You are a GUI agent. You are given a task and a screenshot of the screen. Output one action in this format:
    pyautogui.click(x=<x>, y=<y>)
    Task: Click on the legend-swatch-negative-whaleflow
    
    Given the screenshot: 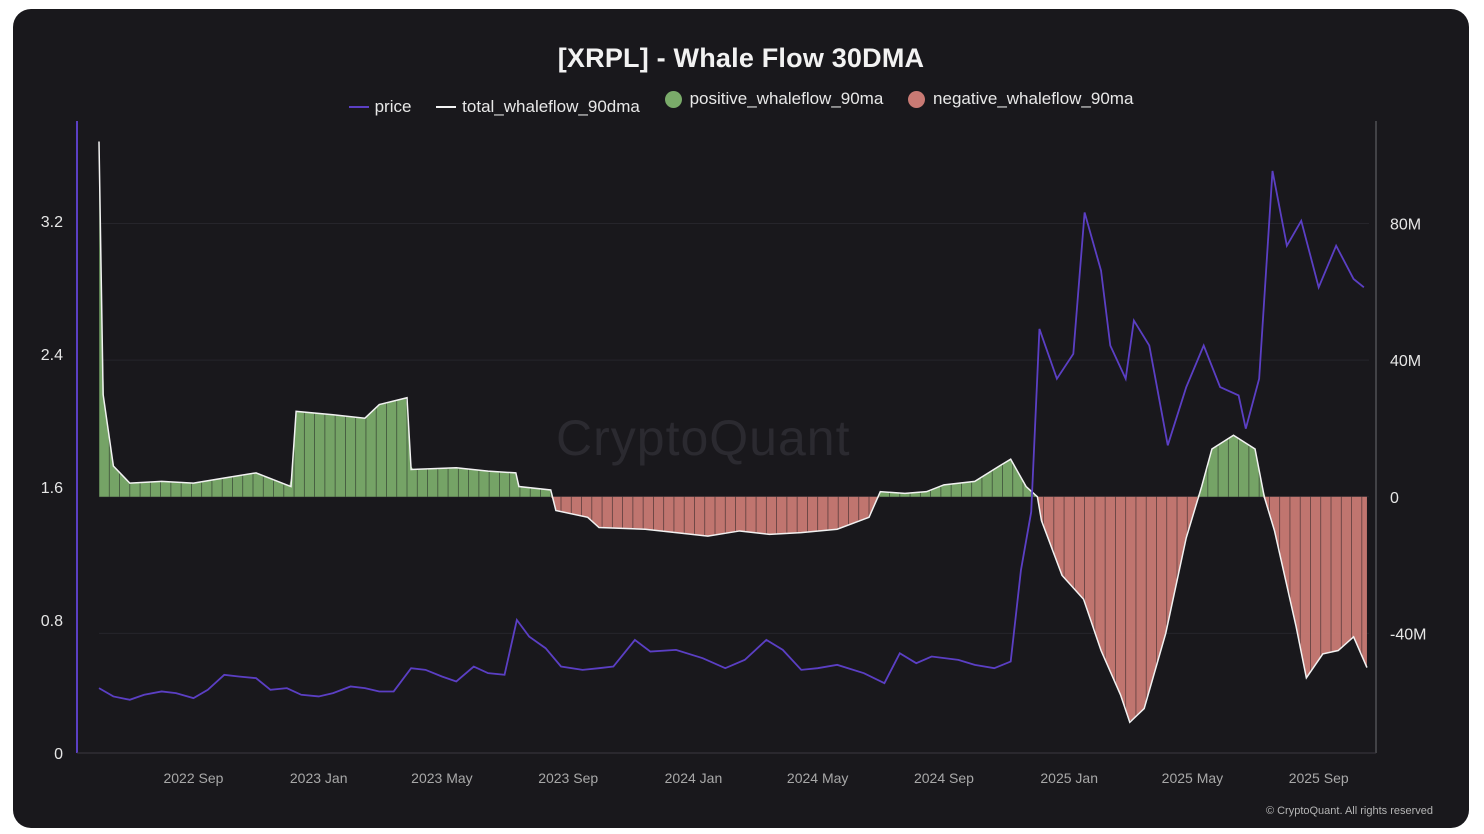 What is the action you would take?
    pyautogui.click(x=917, y=99)
    